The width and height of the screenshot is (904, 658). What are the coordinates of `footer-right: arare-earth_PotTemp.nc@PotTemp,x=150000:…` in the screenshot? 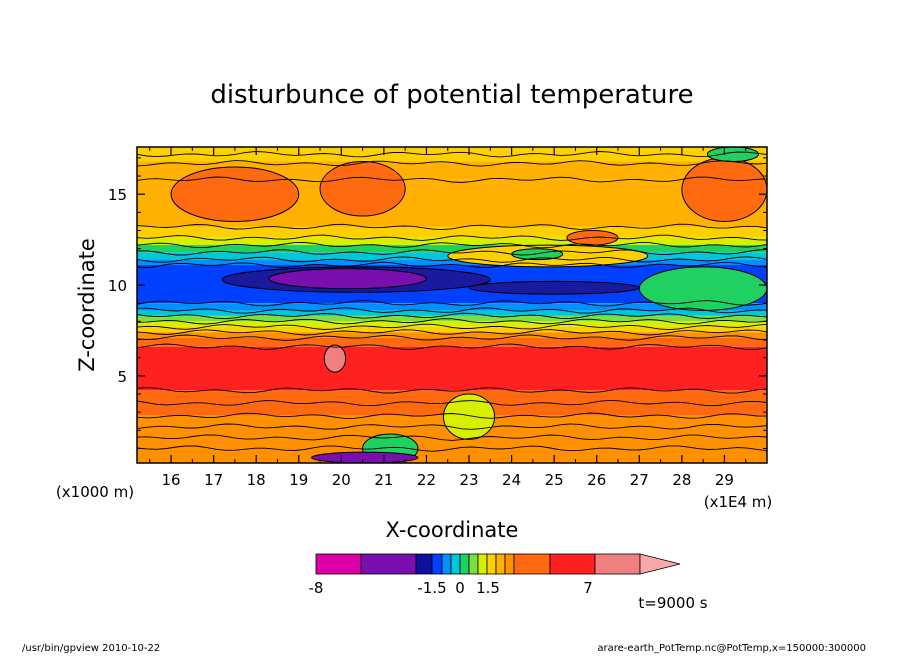 It's located at (731, 648).